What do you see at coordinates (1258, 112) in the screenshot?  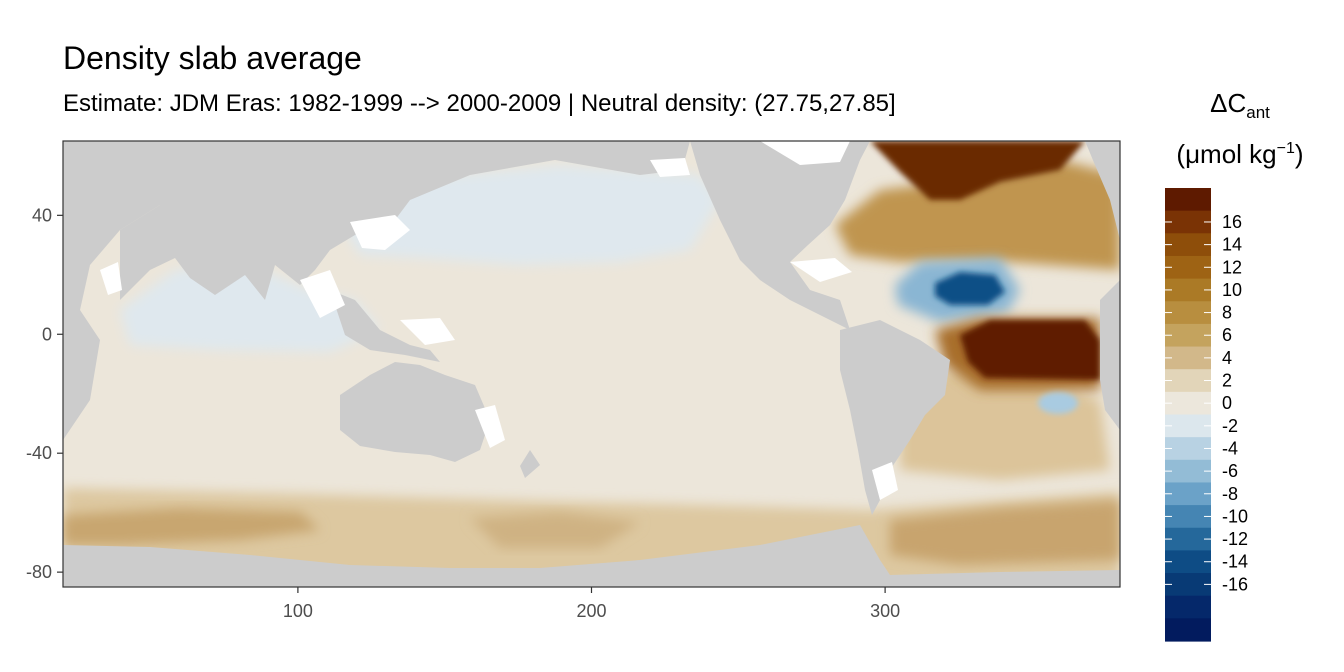 I see `legend-title-sub: ant` at bounding box center [1258, 112].